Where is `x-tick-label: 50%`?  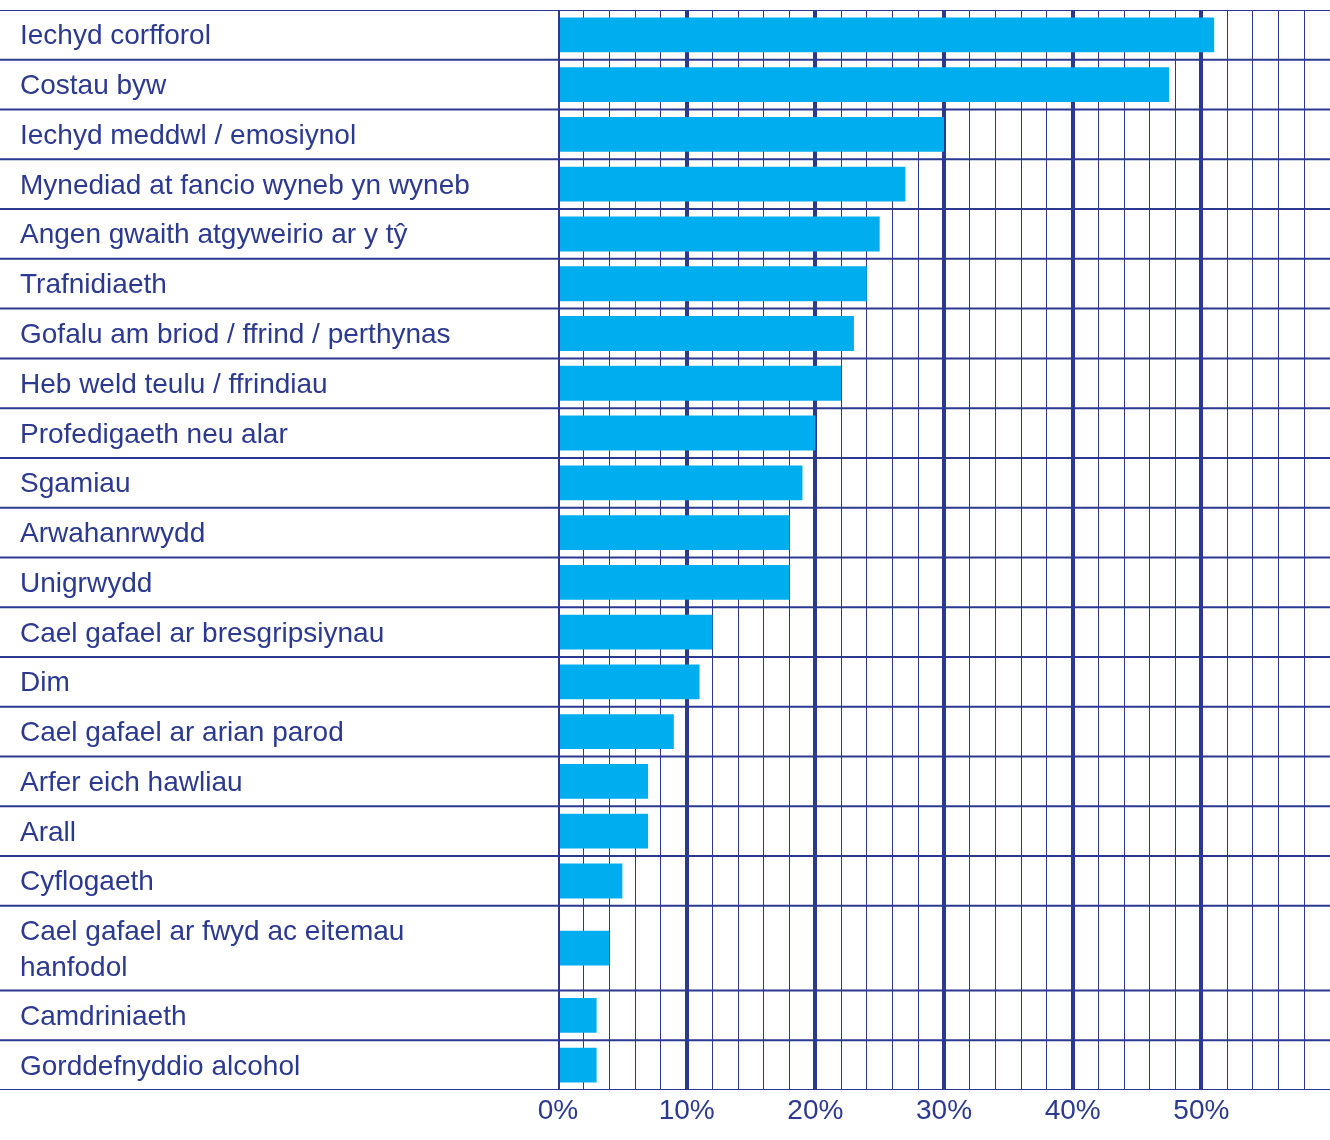 x-tick-label: 50% is located at coordinates (1201, 1109).